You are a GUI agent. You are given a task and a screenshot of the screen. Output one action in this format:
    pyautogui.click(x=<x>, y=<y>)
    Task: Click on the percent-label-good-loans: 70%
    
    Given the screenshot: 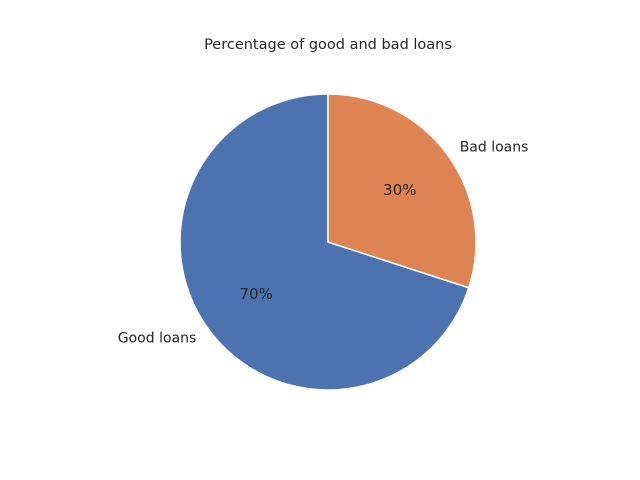 What is the action you would take?
    pyautogui.click(x=255, y=294)
    